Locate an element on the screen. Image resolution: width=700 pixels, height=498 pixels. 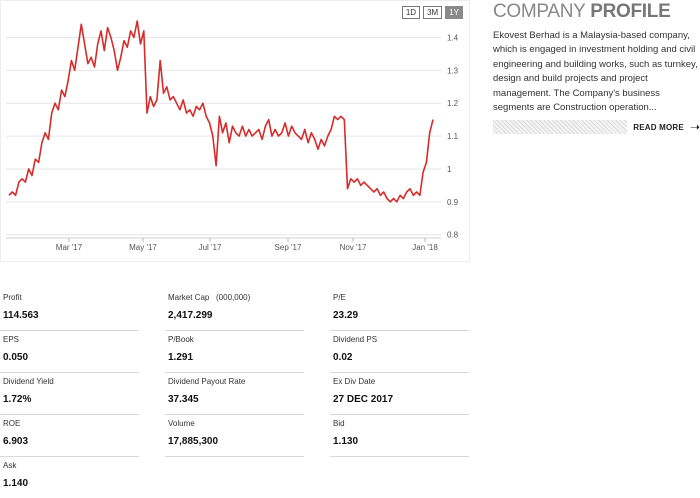
y-tick-label: 1.3 is located at coordinates (453, 70).